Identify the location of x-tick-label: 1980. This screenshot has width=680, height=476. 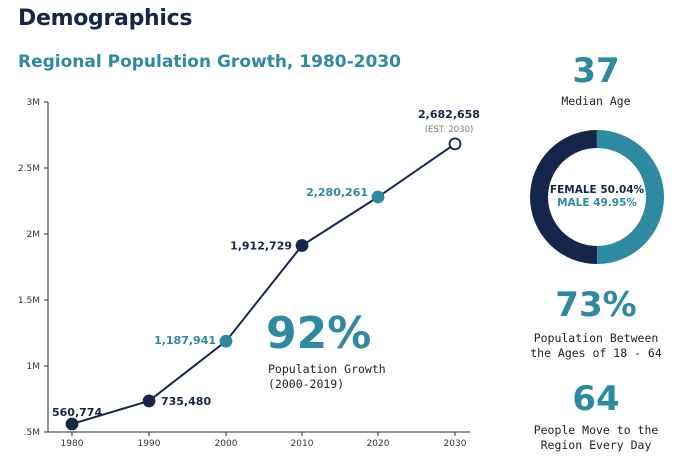
(72, 444).